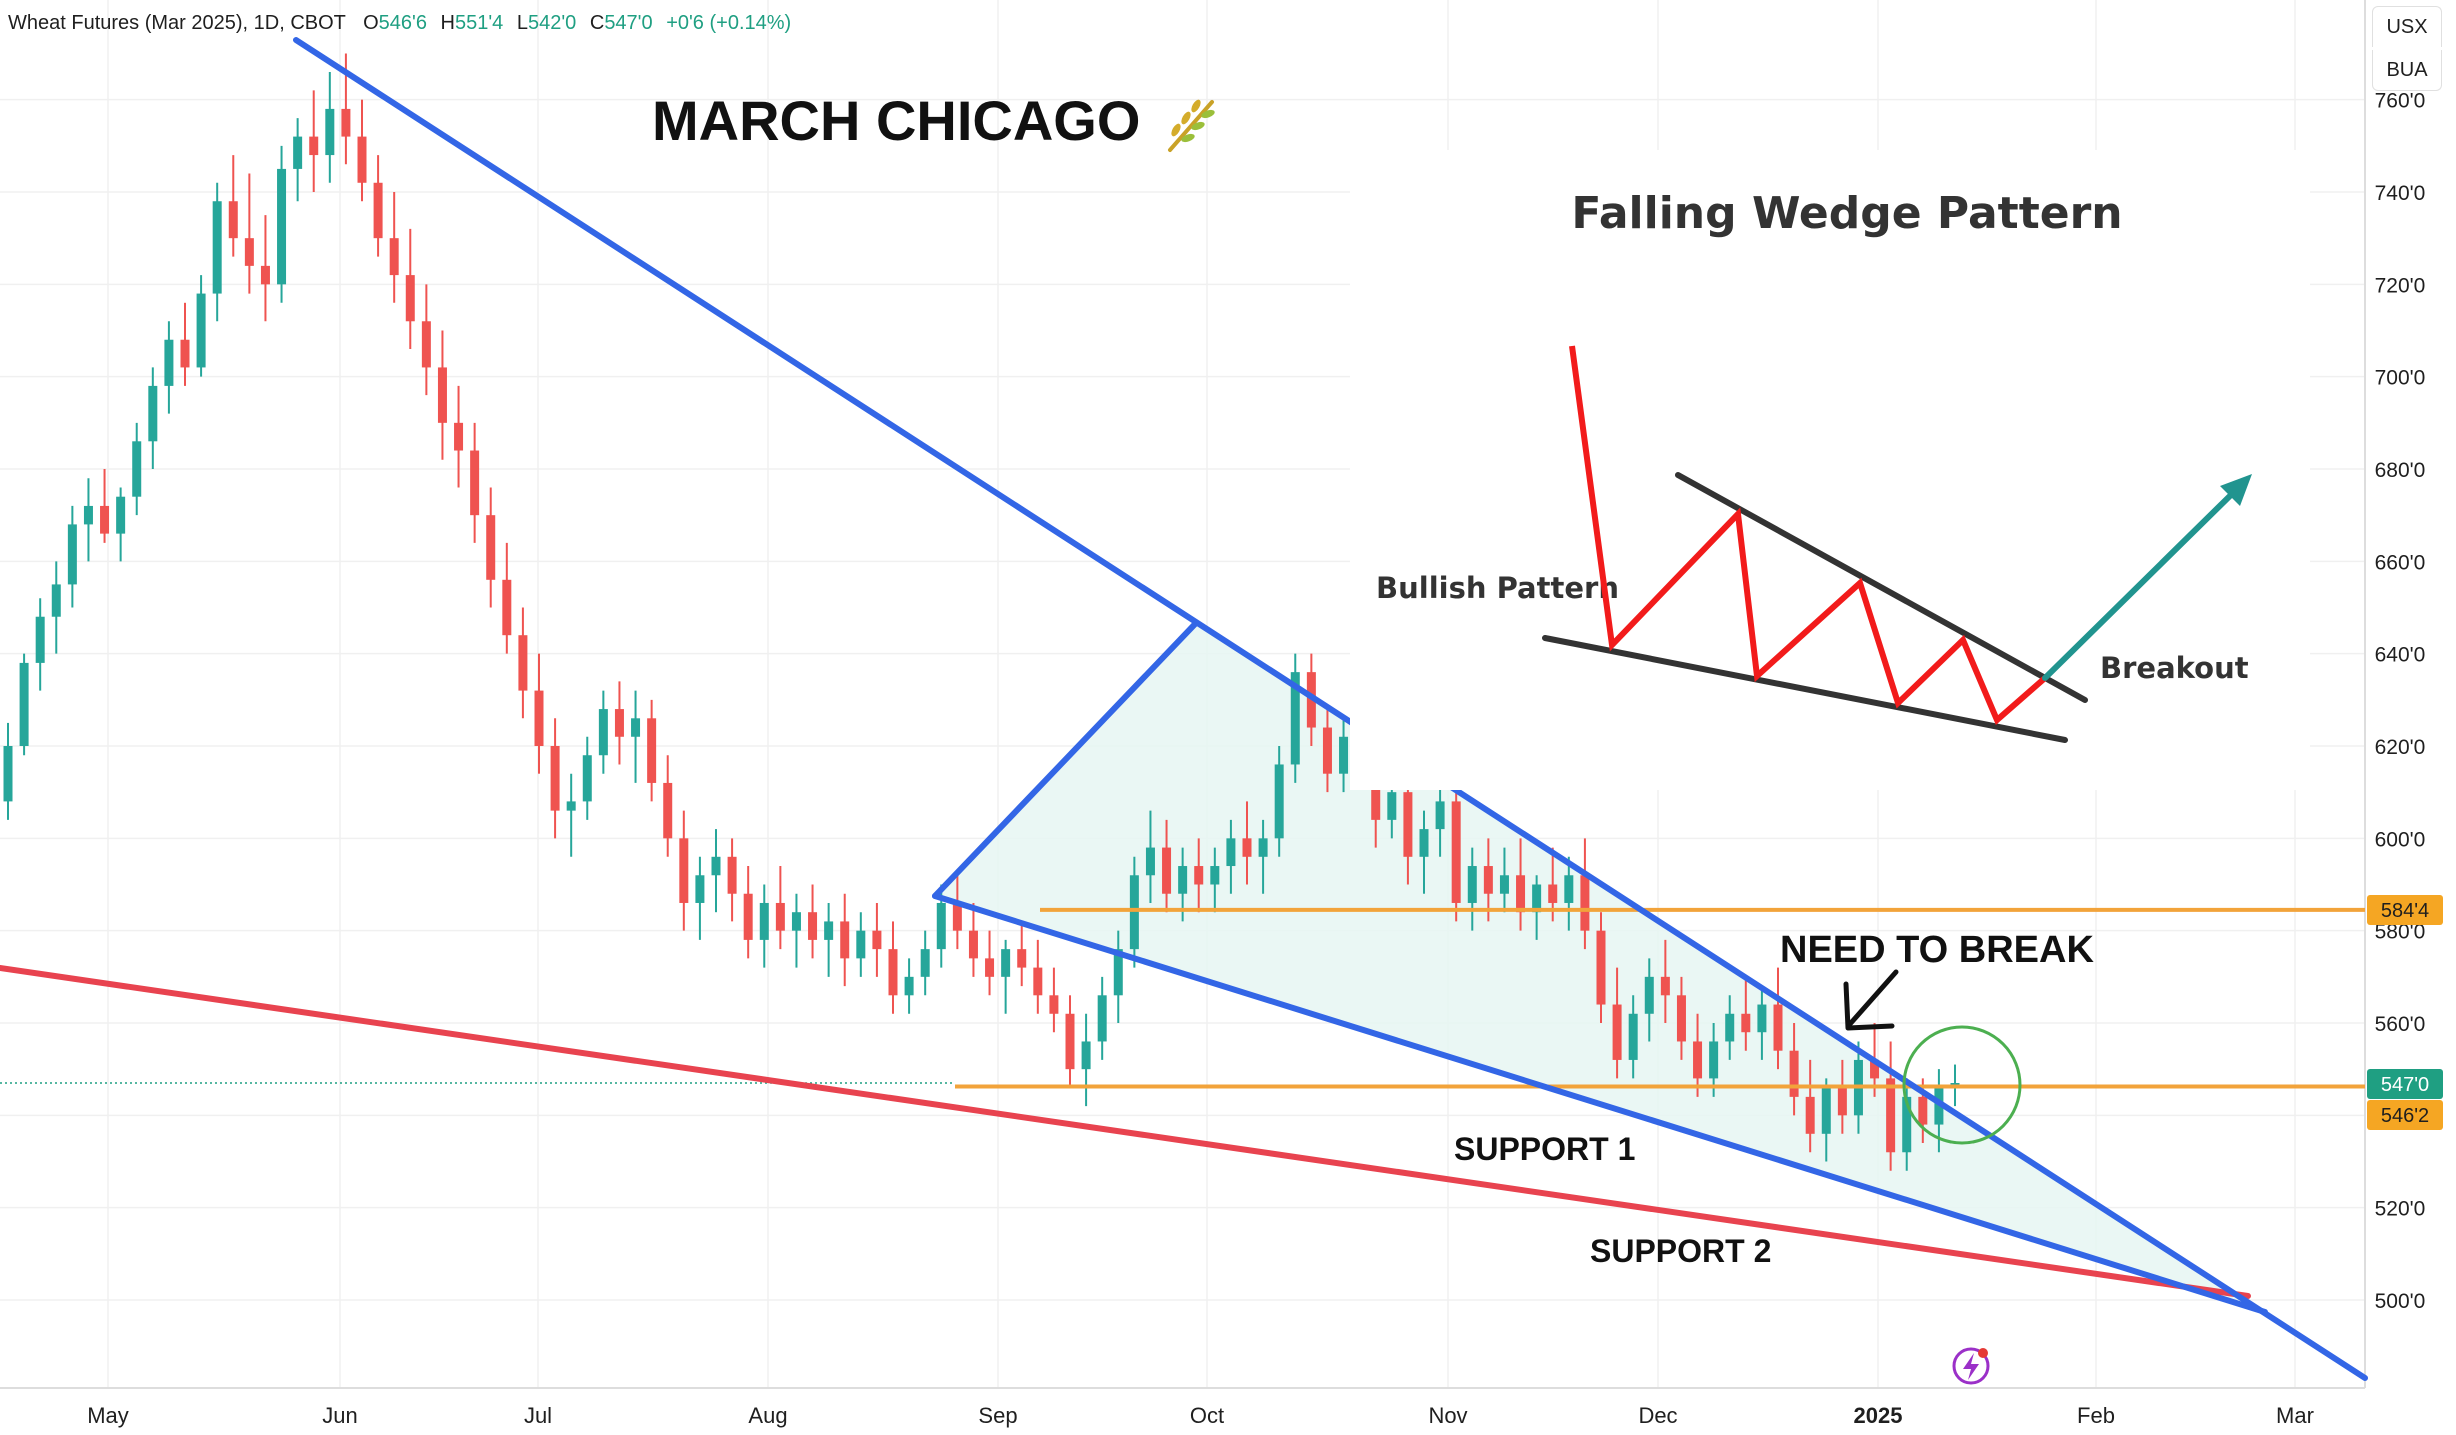  Describe the element at coordinates (1869, 1006) in the screenshot. I see `arrow-head-icon` at that location.